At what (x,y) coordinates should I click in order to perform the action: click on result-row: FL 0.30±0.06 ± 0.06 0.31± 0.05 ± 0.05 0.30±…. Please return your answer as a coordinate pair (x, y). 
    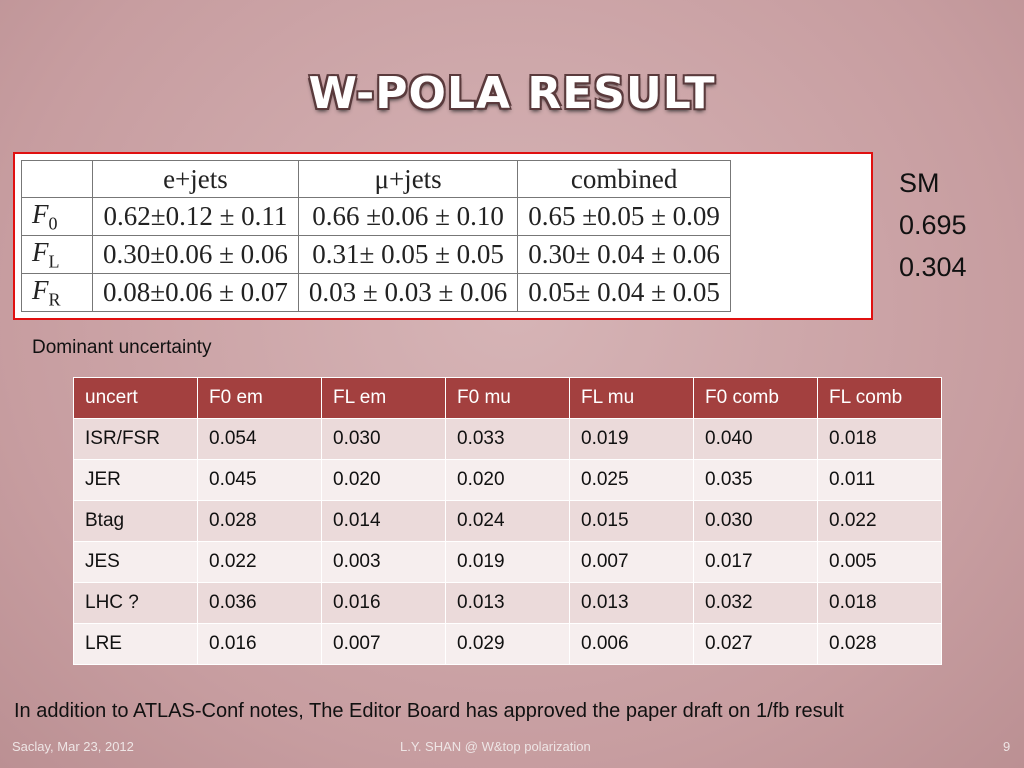
    Looking at the image, I should click on (376, 254).